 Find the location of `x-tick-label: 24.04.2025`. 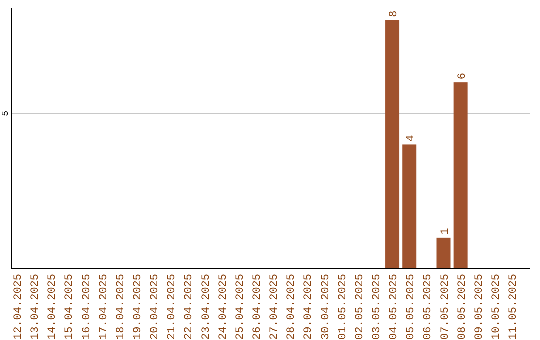

x-tick-label: 24.04.2025 is located at coordinates (224, 307).